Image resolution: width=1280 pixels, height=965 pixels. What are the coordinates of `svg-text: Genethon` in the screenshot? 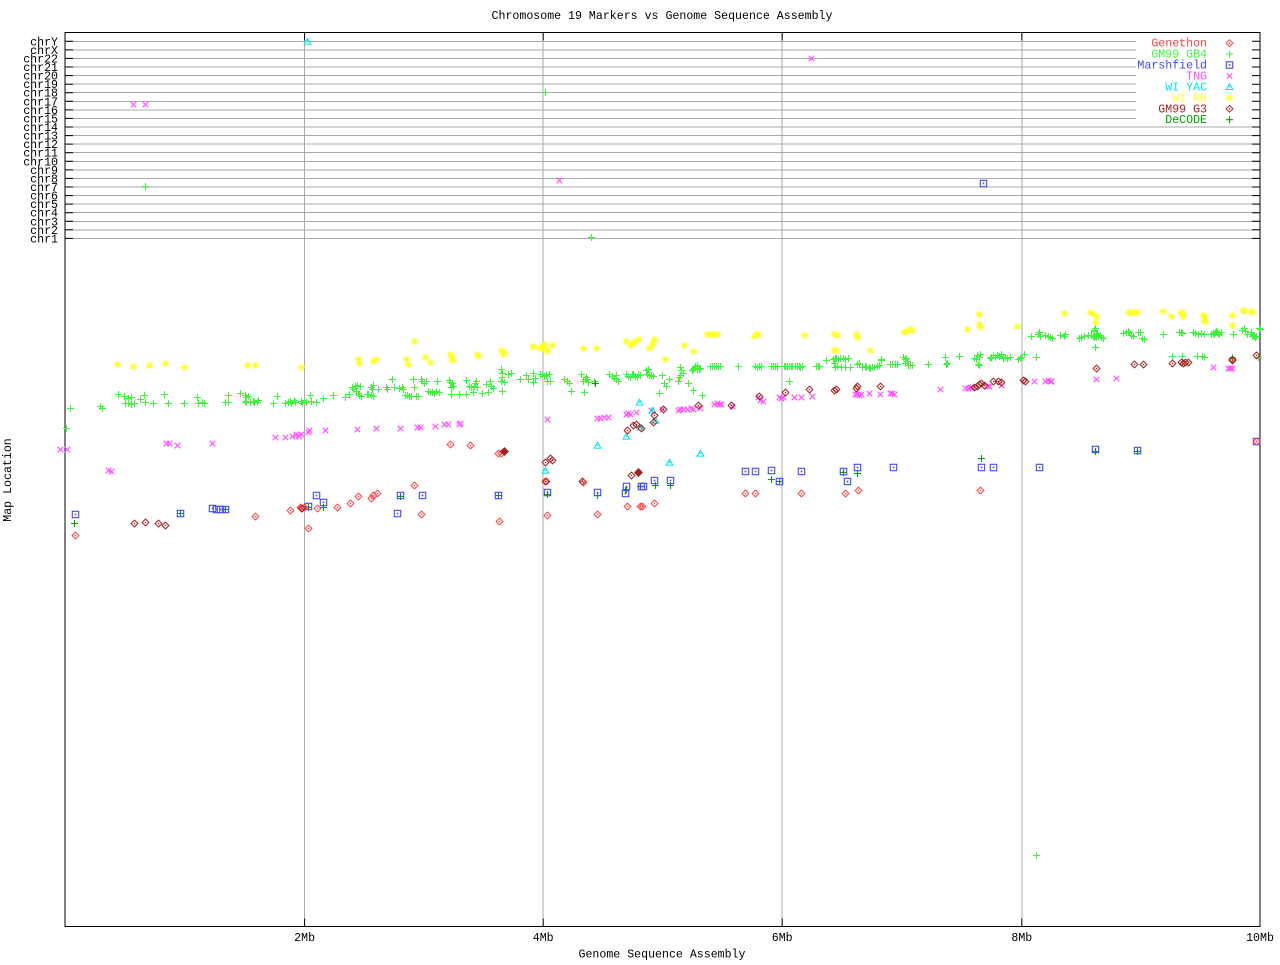 It's located at (1179, 44).